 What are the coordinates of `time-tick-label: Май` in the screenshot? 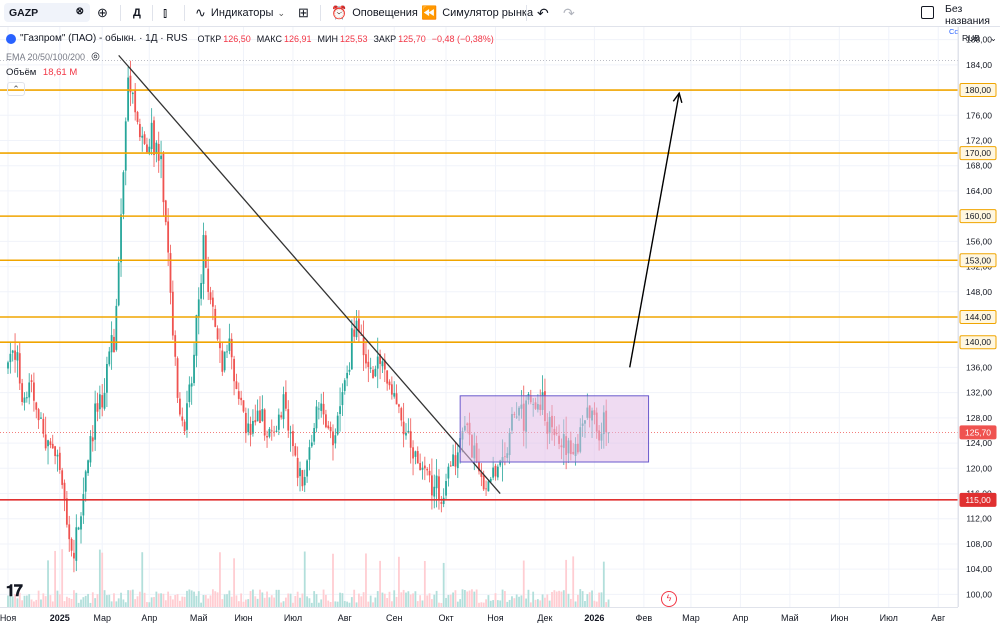 It's located at (199, 618).